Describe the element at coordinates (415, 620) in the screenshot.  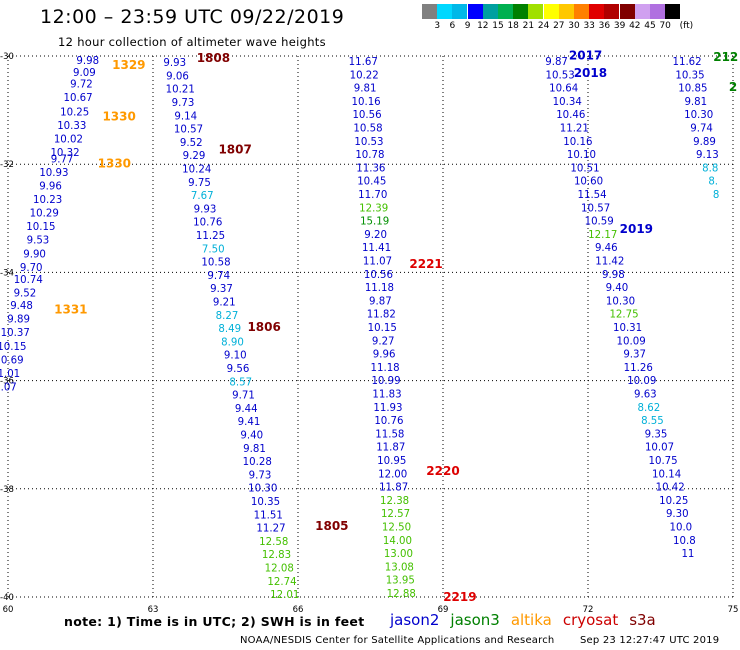
I see `legend-item-jason2: jason2` at that location.